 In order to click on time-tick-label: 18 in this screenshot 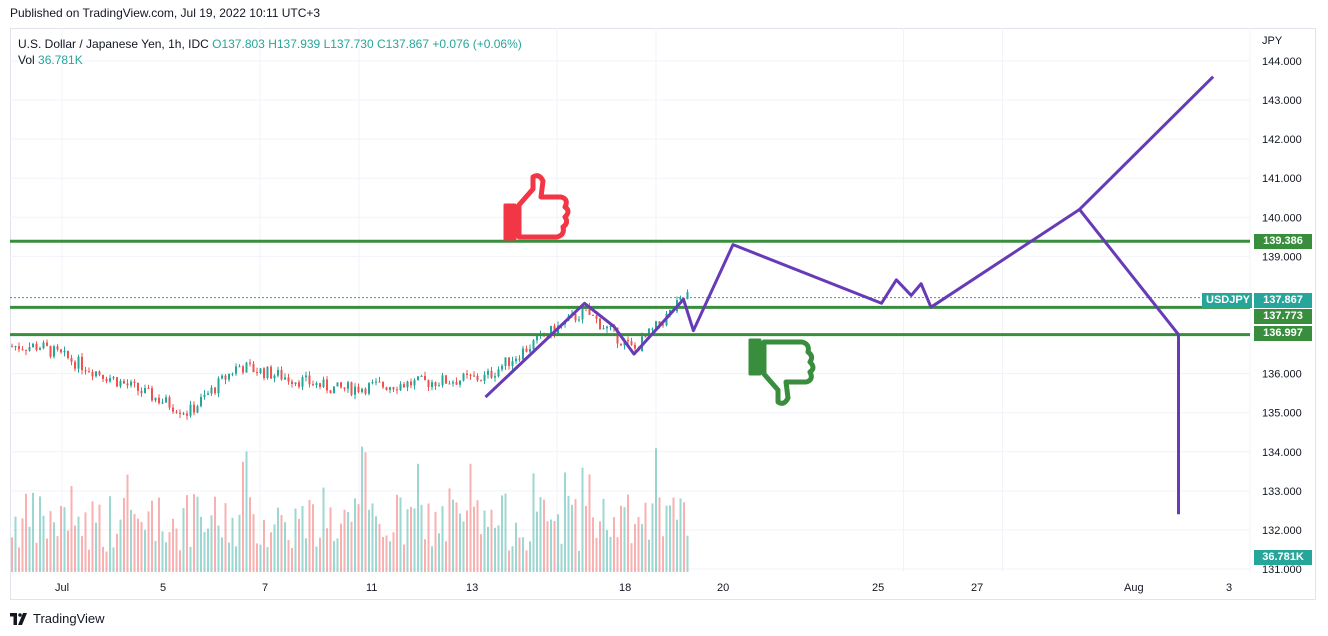, I will do `click(625, 588)`.